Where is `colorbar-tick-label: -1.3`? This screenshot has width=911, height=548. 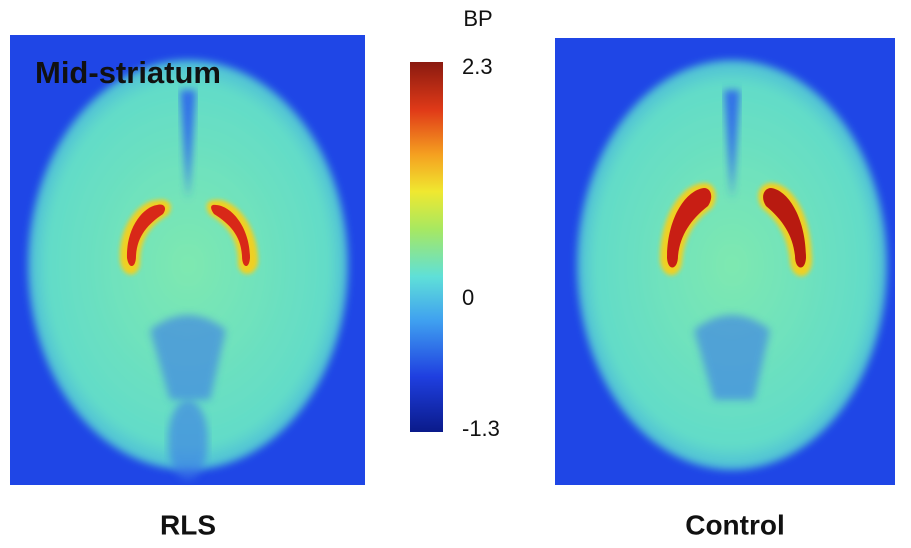 colorbar-tick-label: -1.3 is located at coordinates (481, 428).